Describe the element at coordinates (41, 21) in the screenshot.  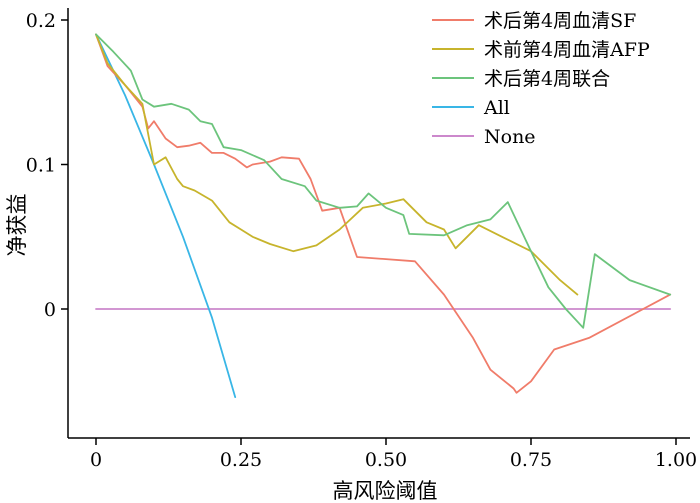
I see `y-tick-label: 0.2` at that location.